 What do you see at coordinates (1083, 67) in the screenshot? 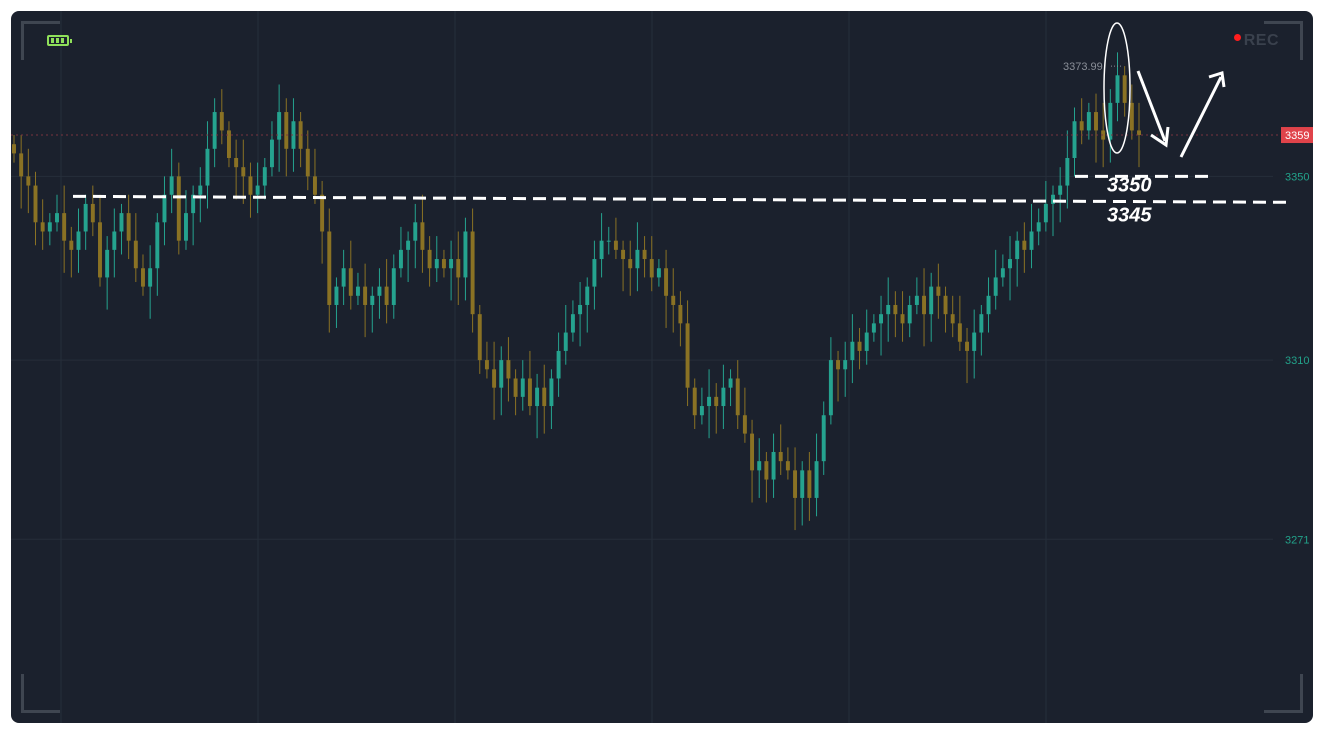
I see `high-price-label: 3373.99` at bounding box center [1083, 67].